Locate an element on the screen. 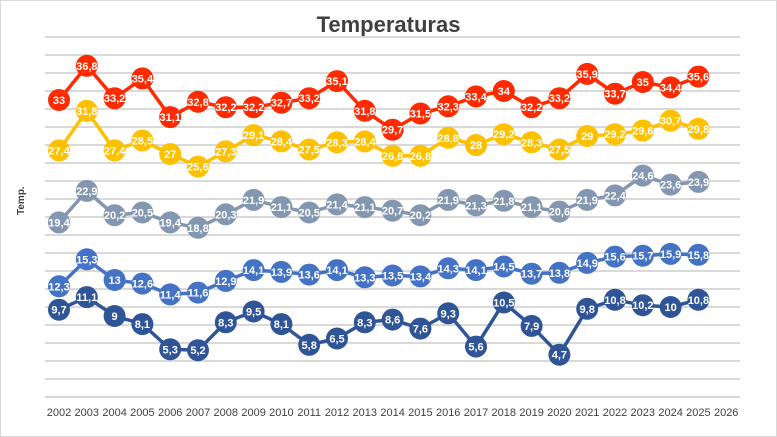  data-label: 26,8 is located at coordinates (420, 157).